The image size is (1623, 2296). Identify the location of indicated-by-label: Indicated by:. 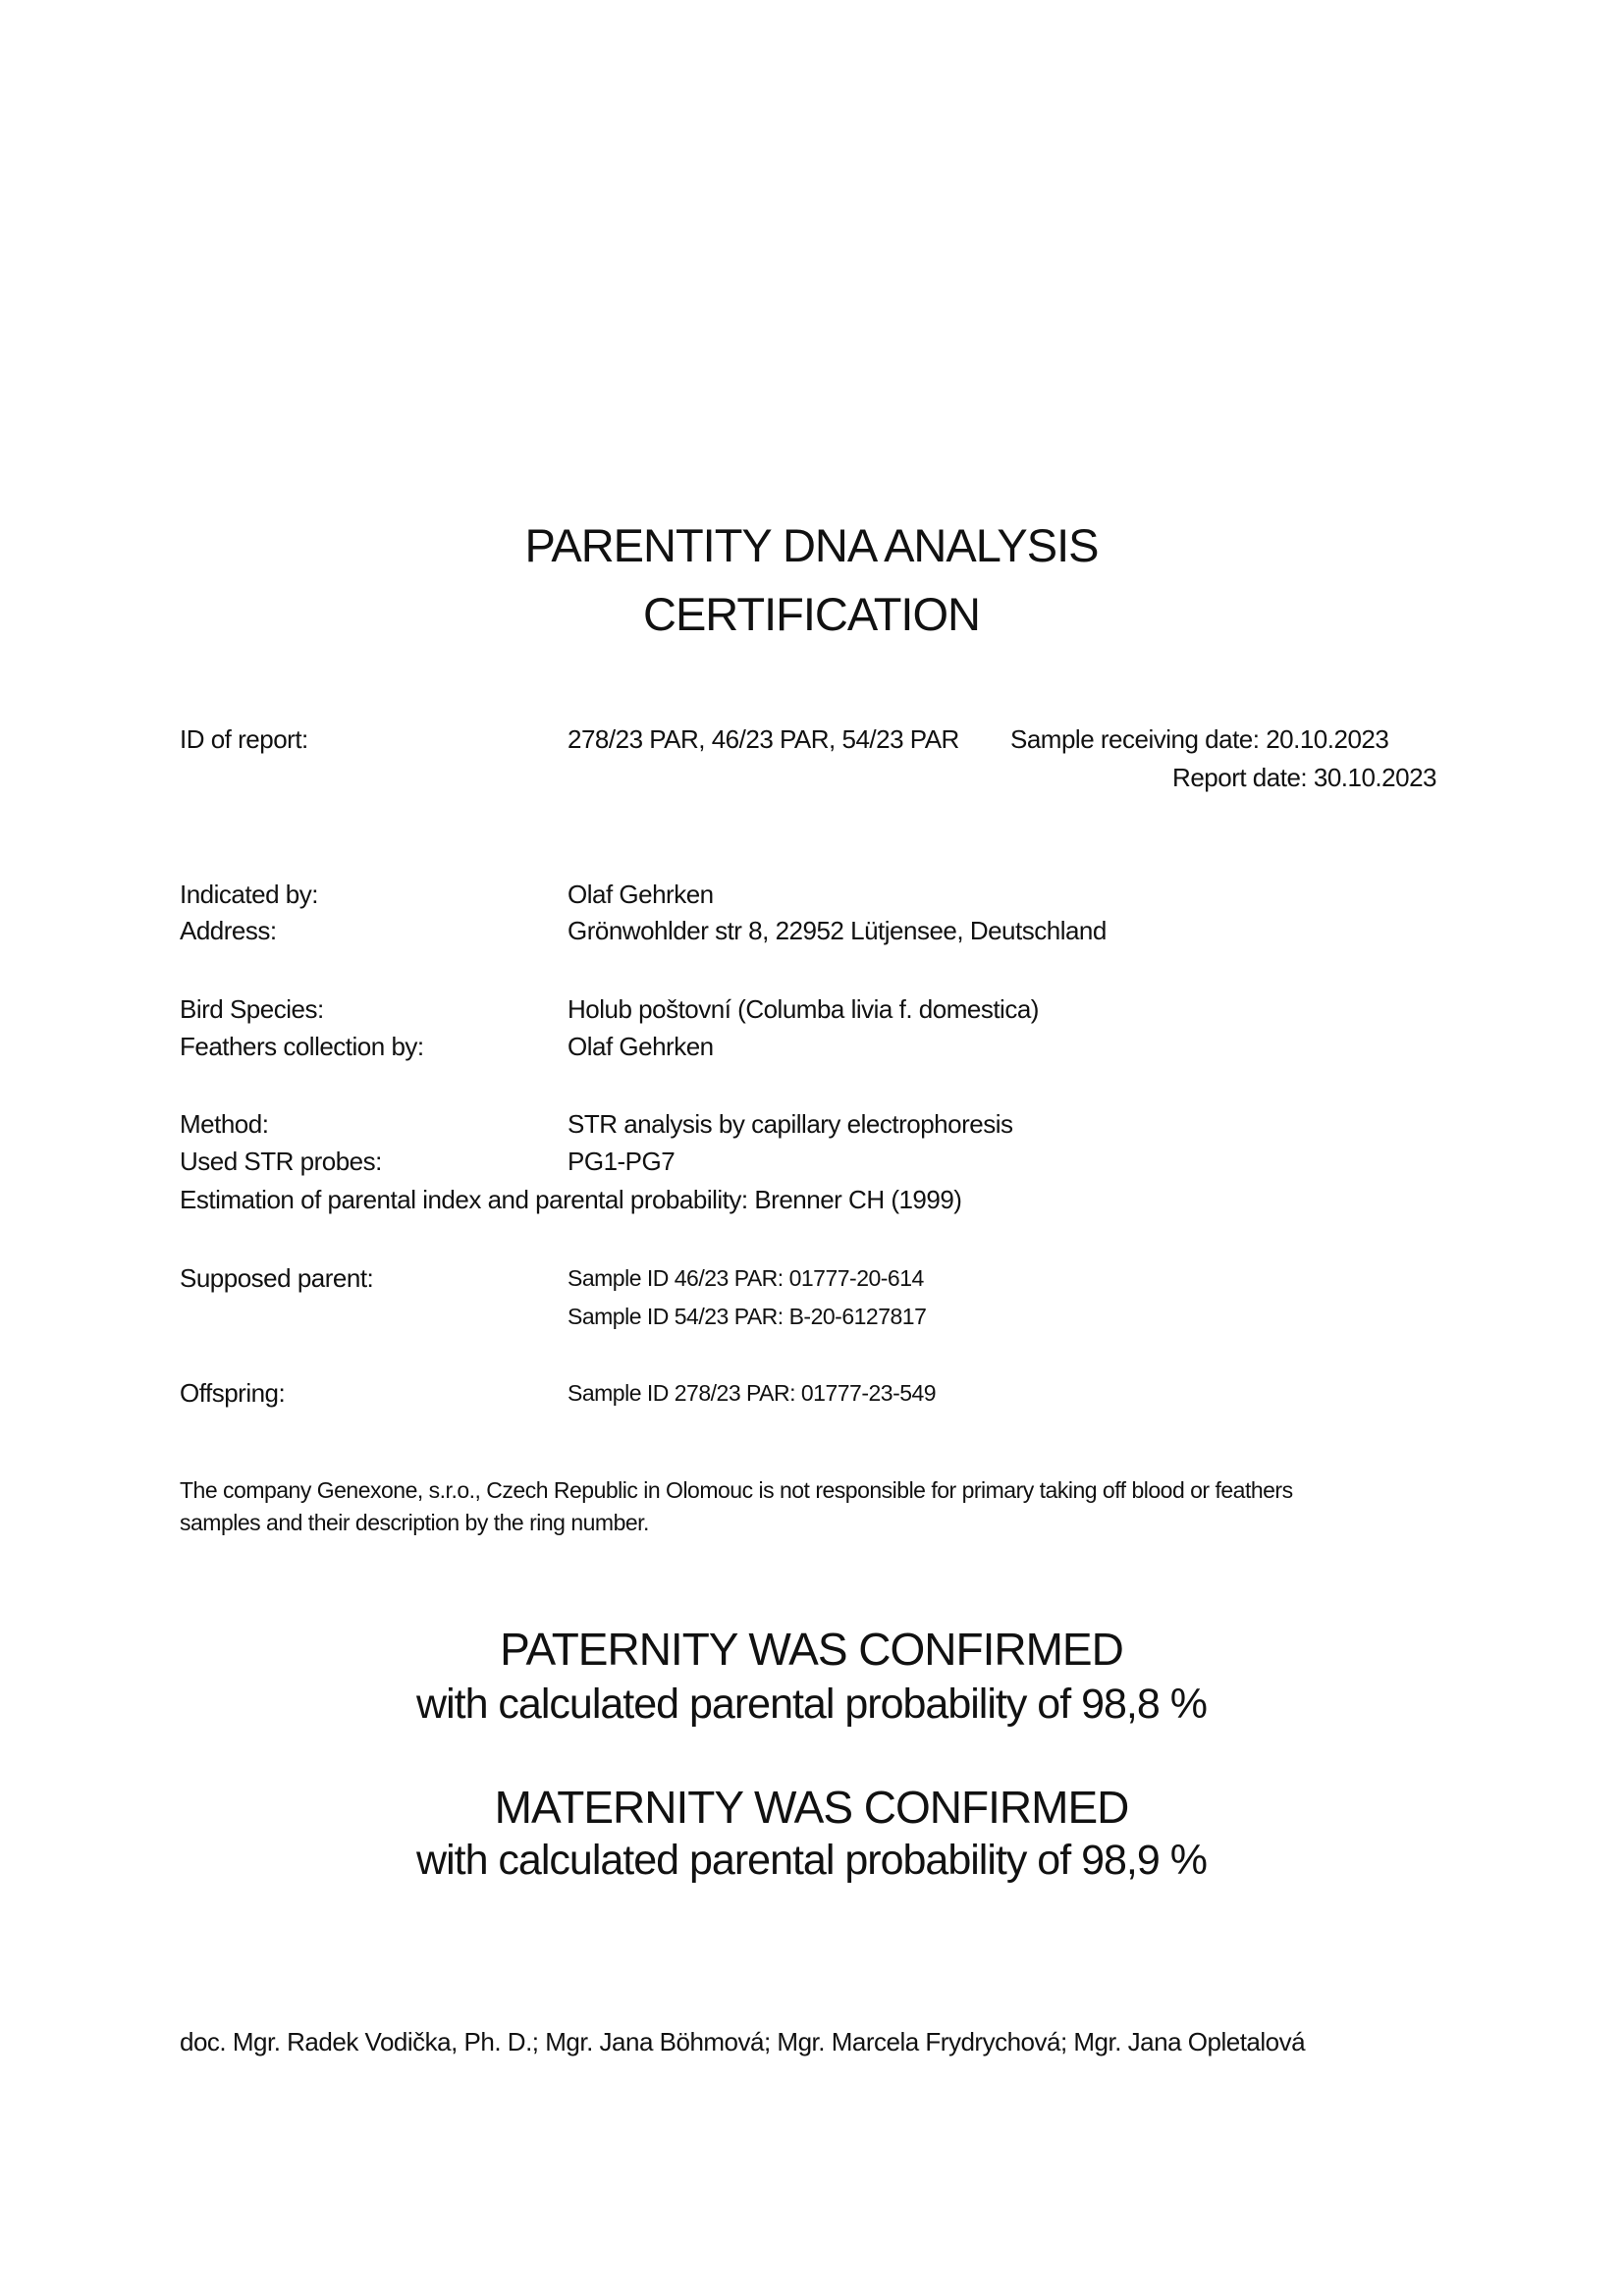
(249, 894).